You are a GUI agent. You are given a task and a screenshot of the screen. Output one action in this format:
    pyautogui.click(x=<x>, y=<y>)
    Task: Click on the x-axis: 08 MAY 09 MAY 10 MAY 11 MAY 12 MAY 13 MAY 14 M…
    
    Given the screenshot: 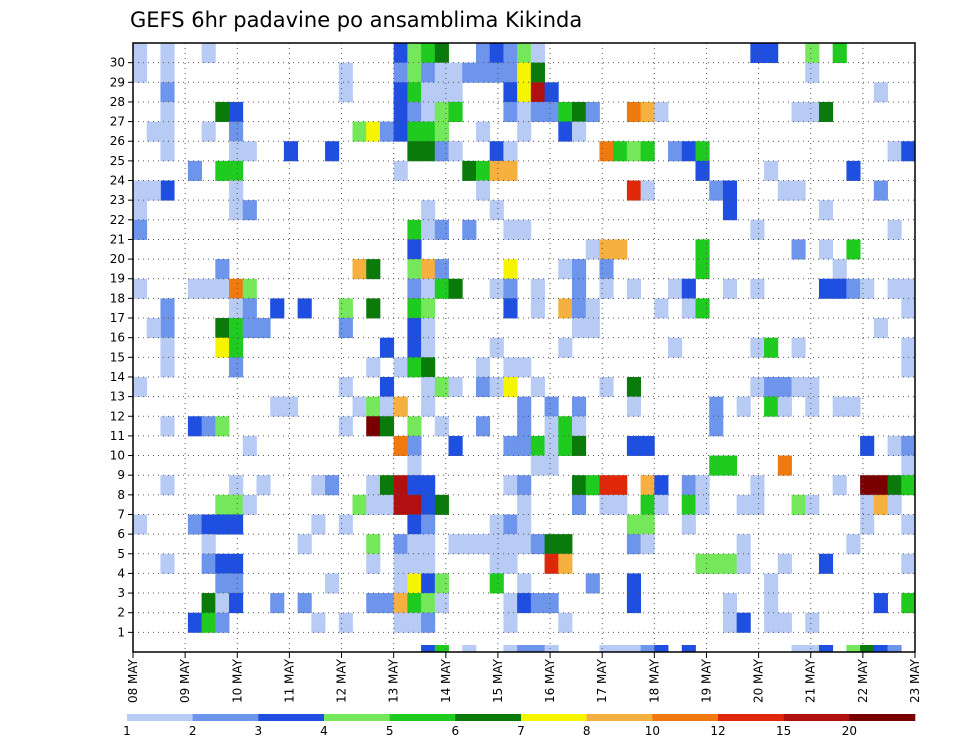 What is the action you would take?
    pyautogui.click(x=524, y=677)
    